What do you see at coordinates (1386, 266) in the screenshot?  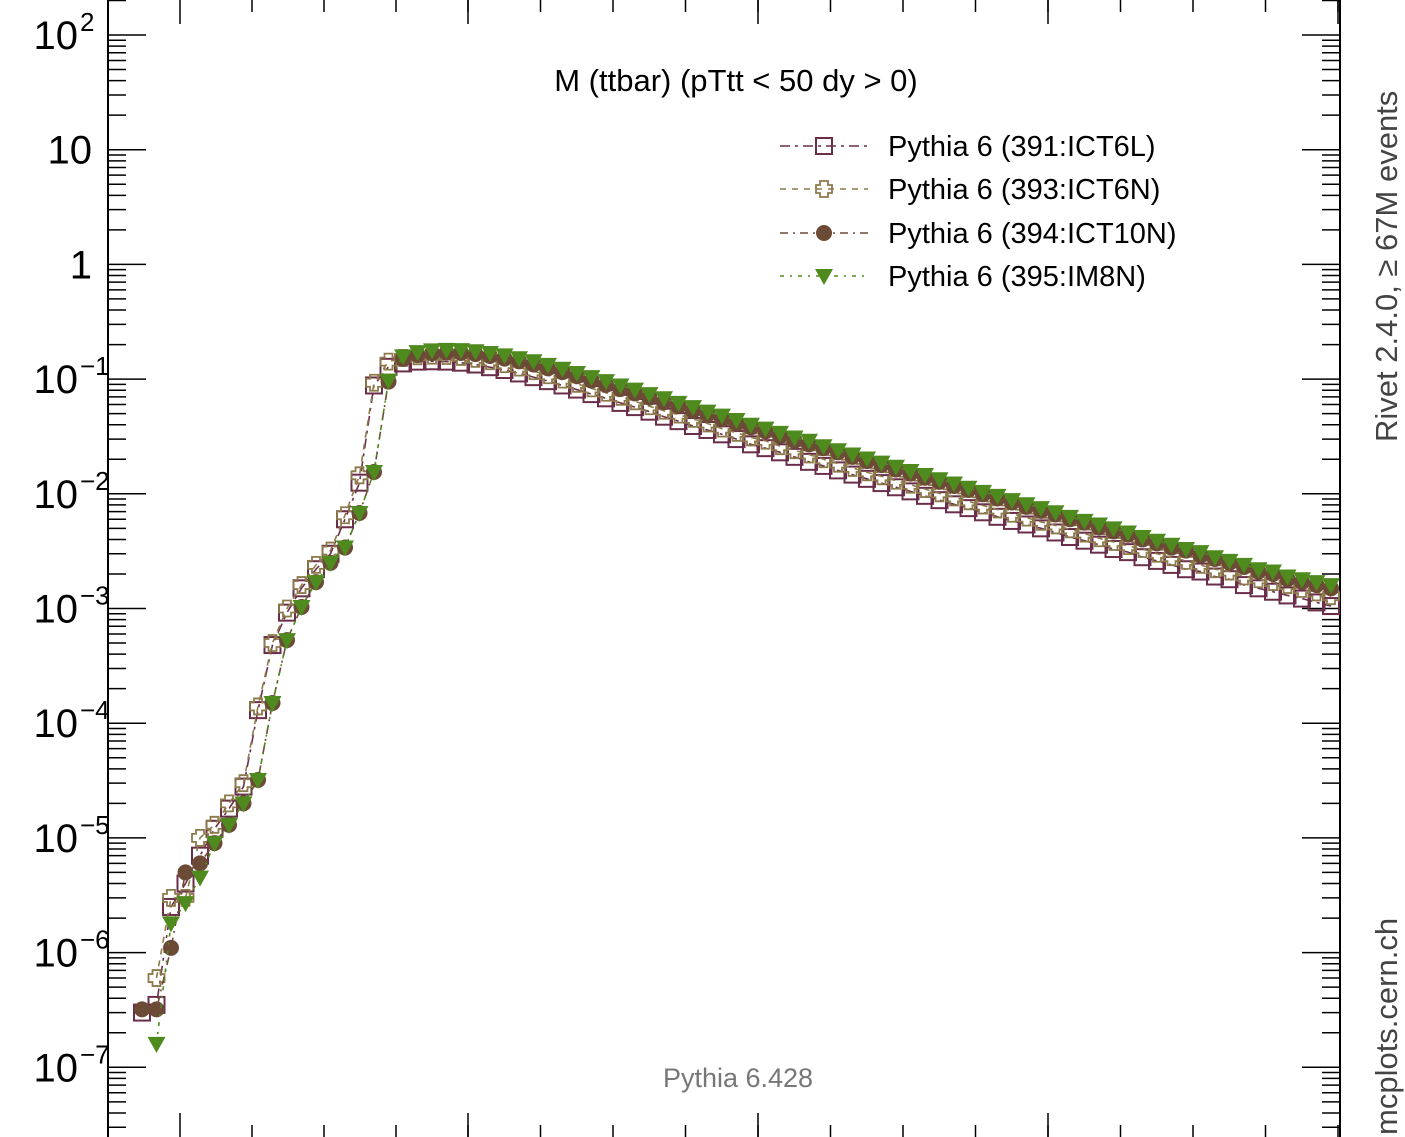 I see `rivet-version-label: Rivet 2.4.0, ≥ 67M events` at bounding box center [1386, 266].